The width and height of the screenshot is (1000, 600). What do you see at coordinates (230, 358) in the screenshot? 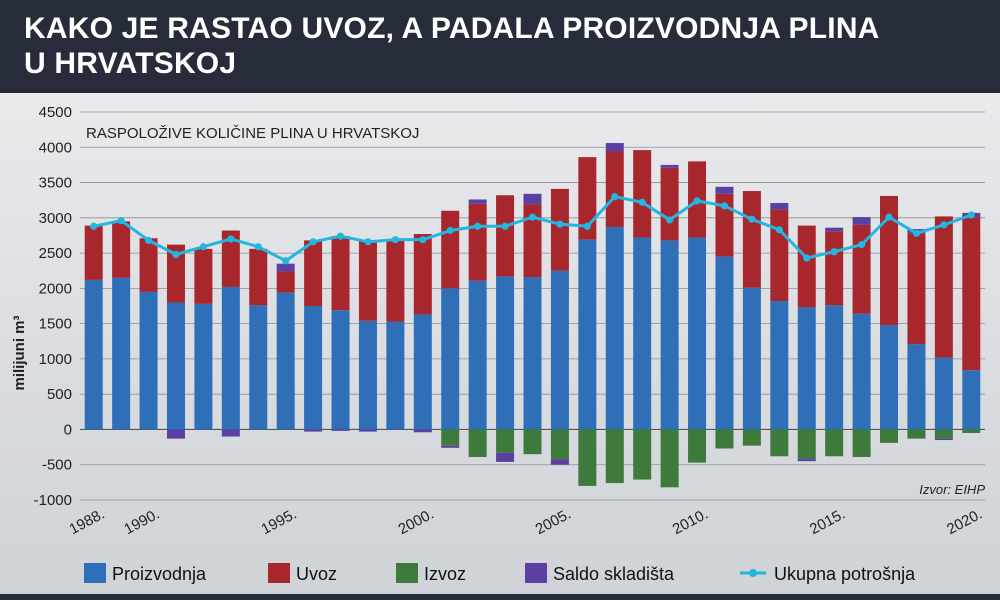
I see `bar-proizvodnja-1993` at bounding box center [230, 358].